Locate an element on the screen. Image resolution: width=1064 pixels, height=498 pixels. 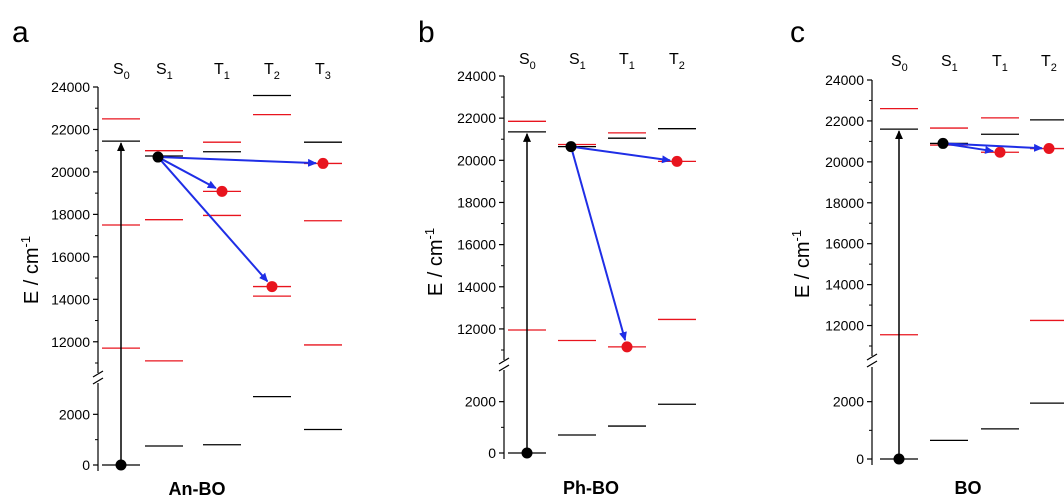
molecule-name: Ph-BO is located at coordinates (591, 488).